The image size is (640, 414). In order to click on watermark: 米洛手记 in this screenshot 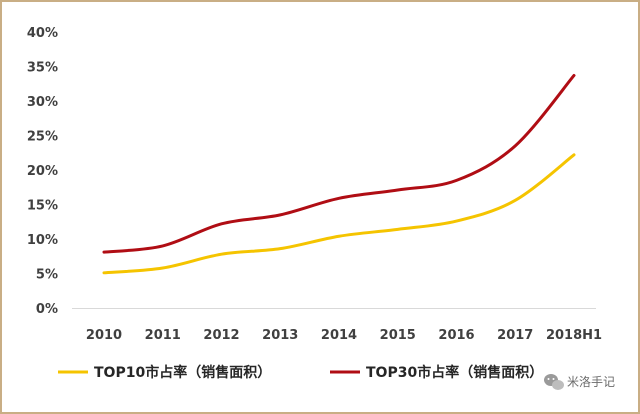, I will do `click(579, 382)`.